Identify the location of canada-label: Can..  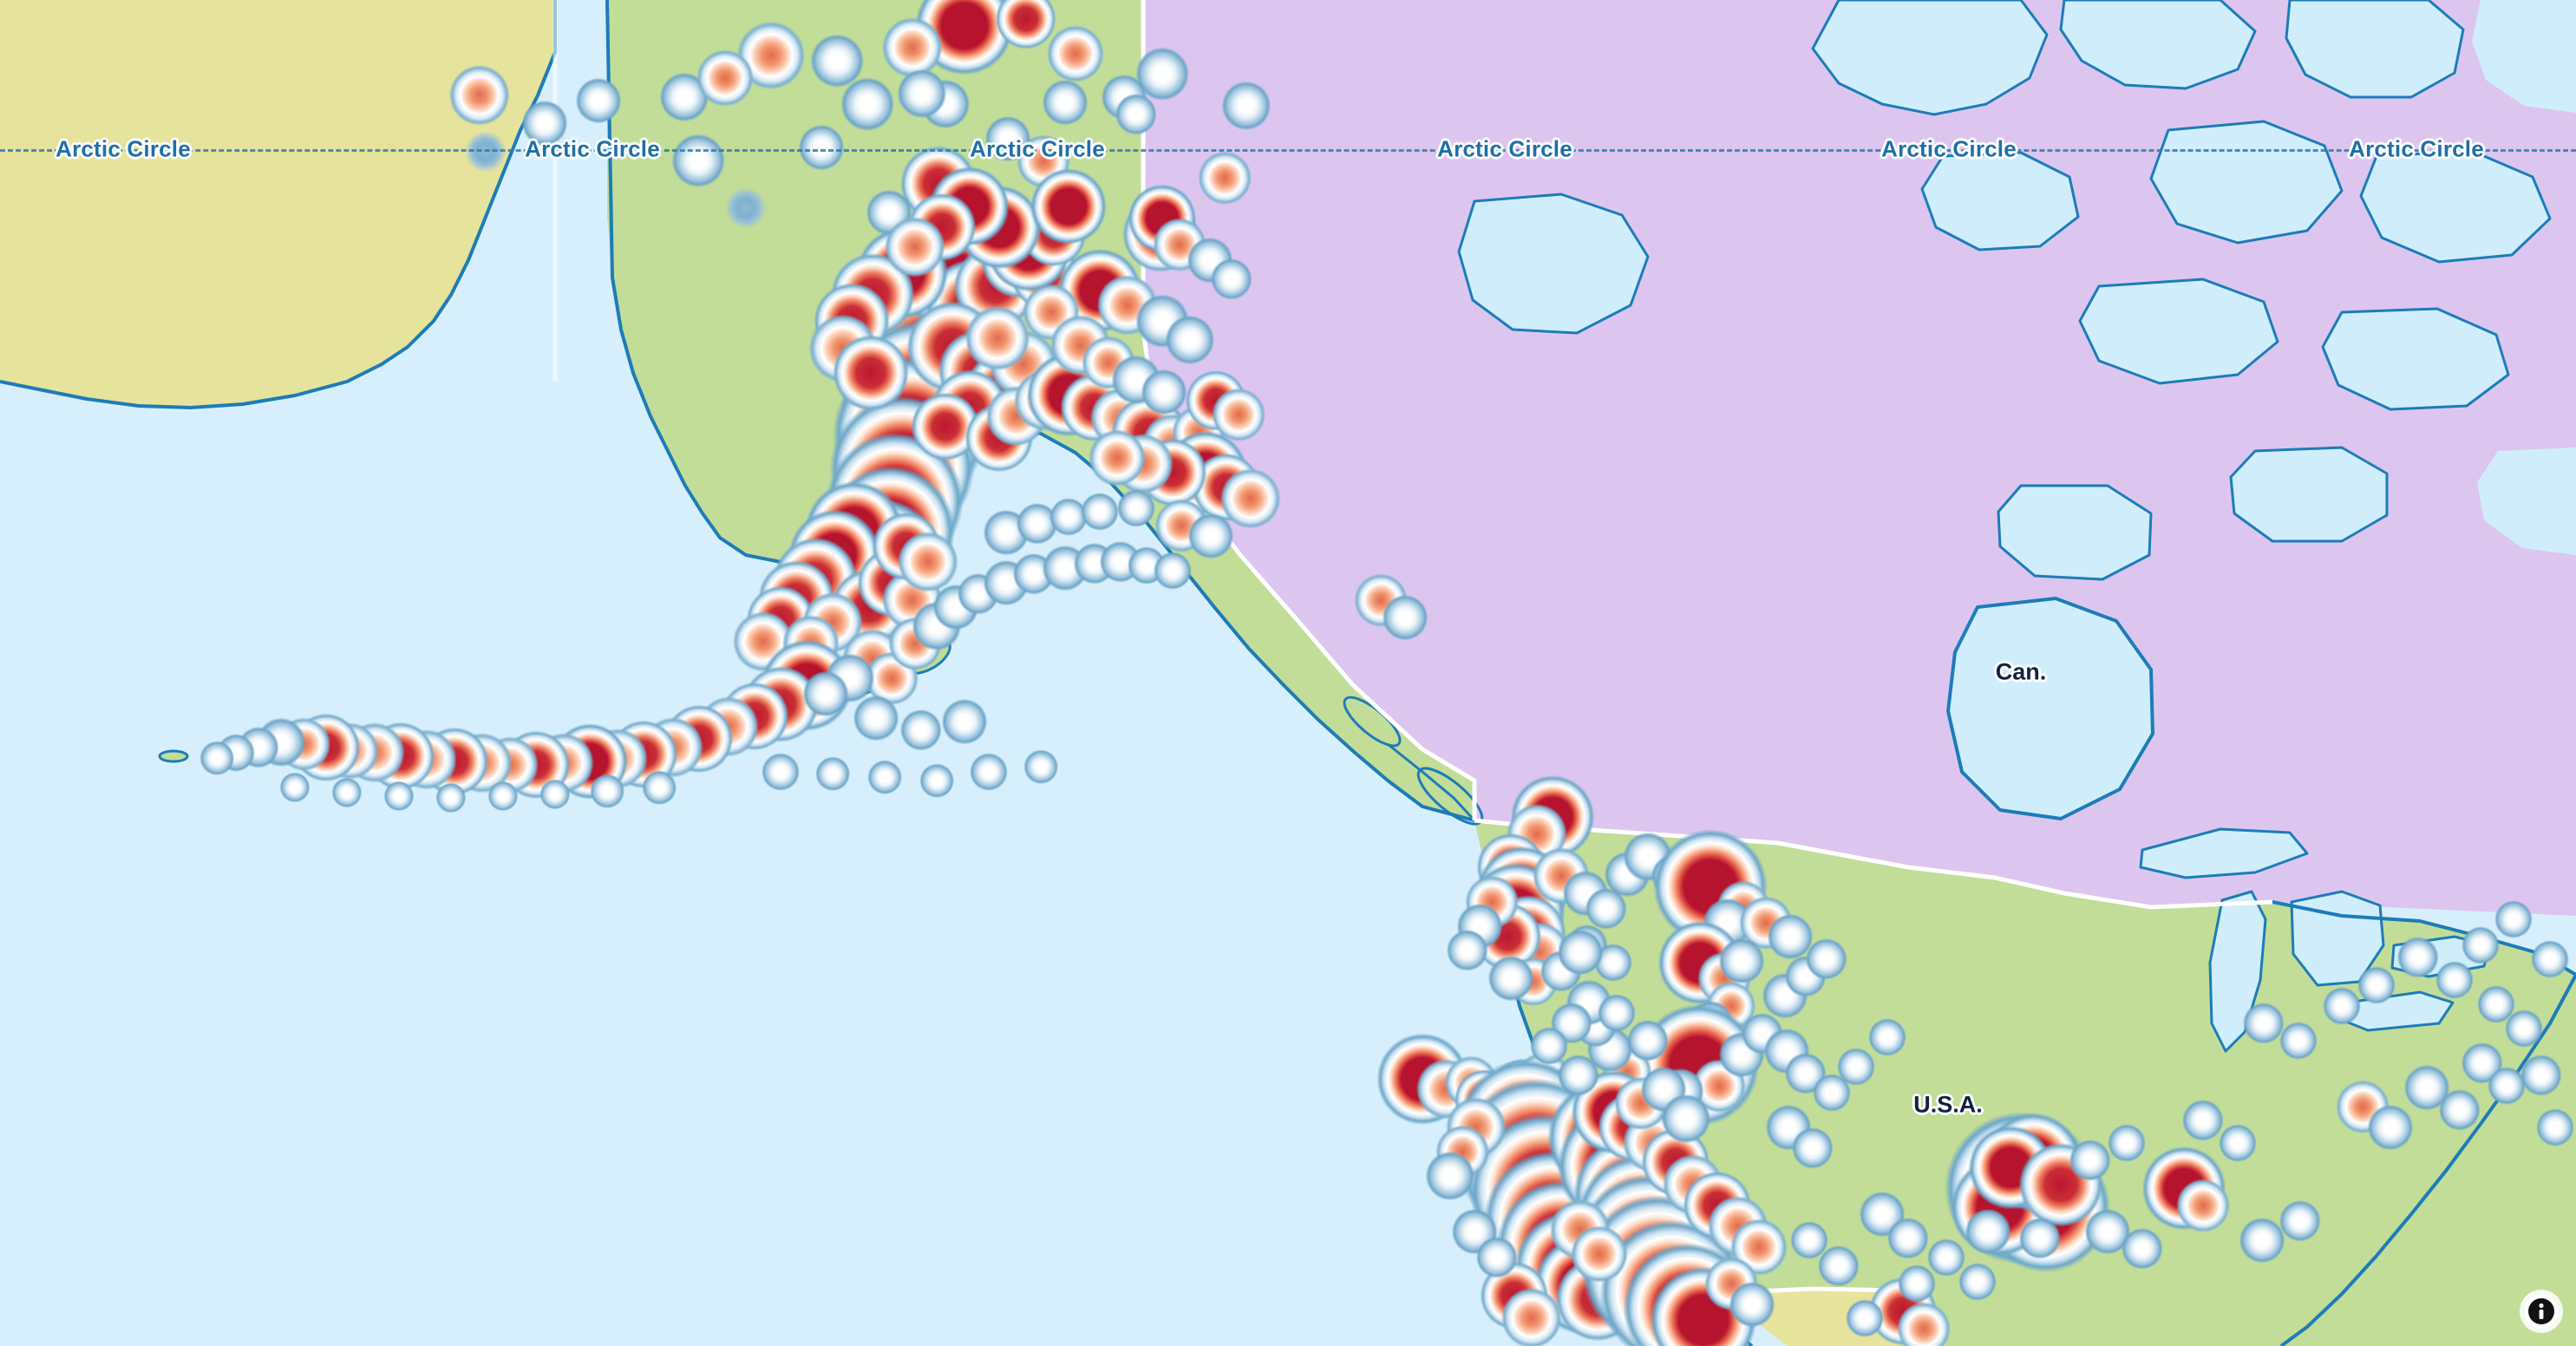
(2021, 671).